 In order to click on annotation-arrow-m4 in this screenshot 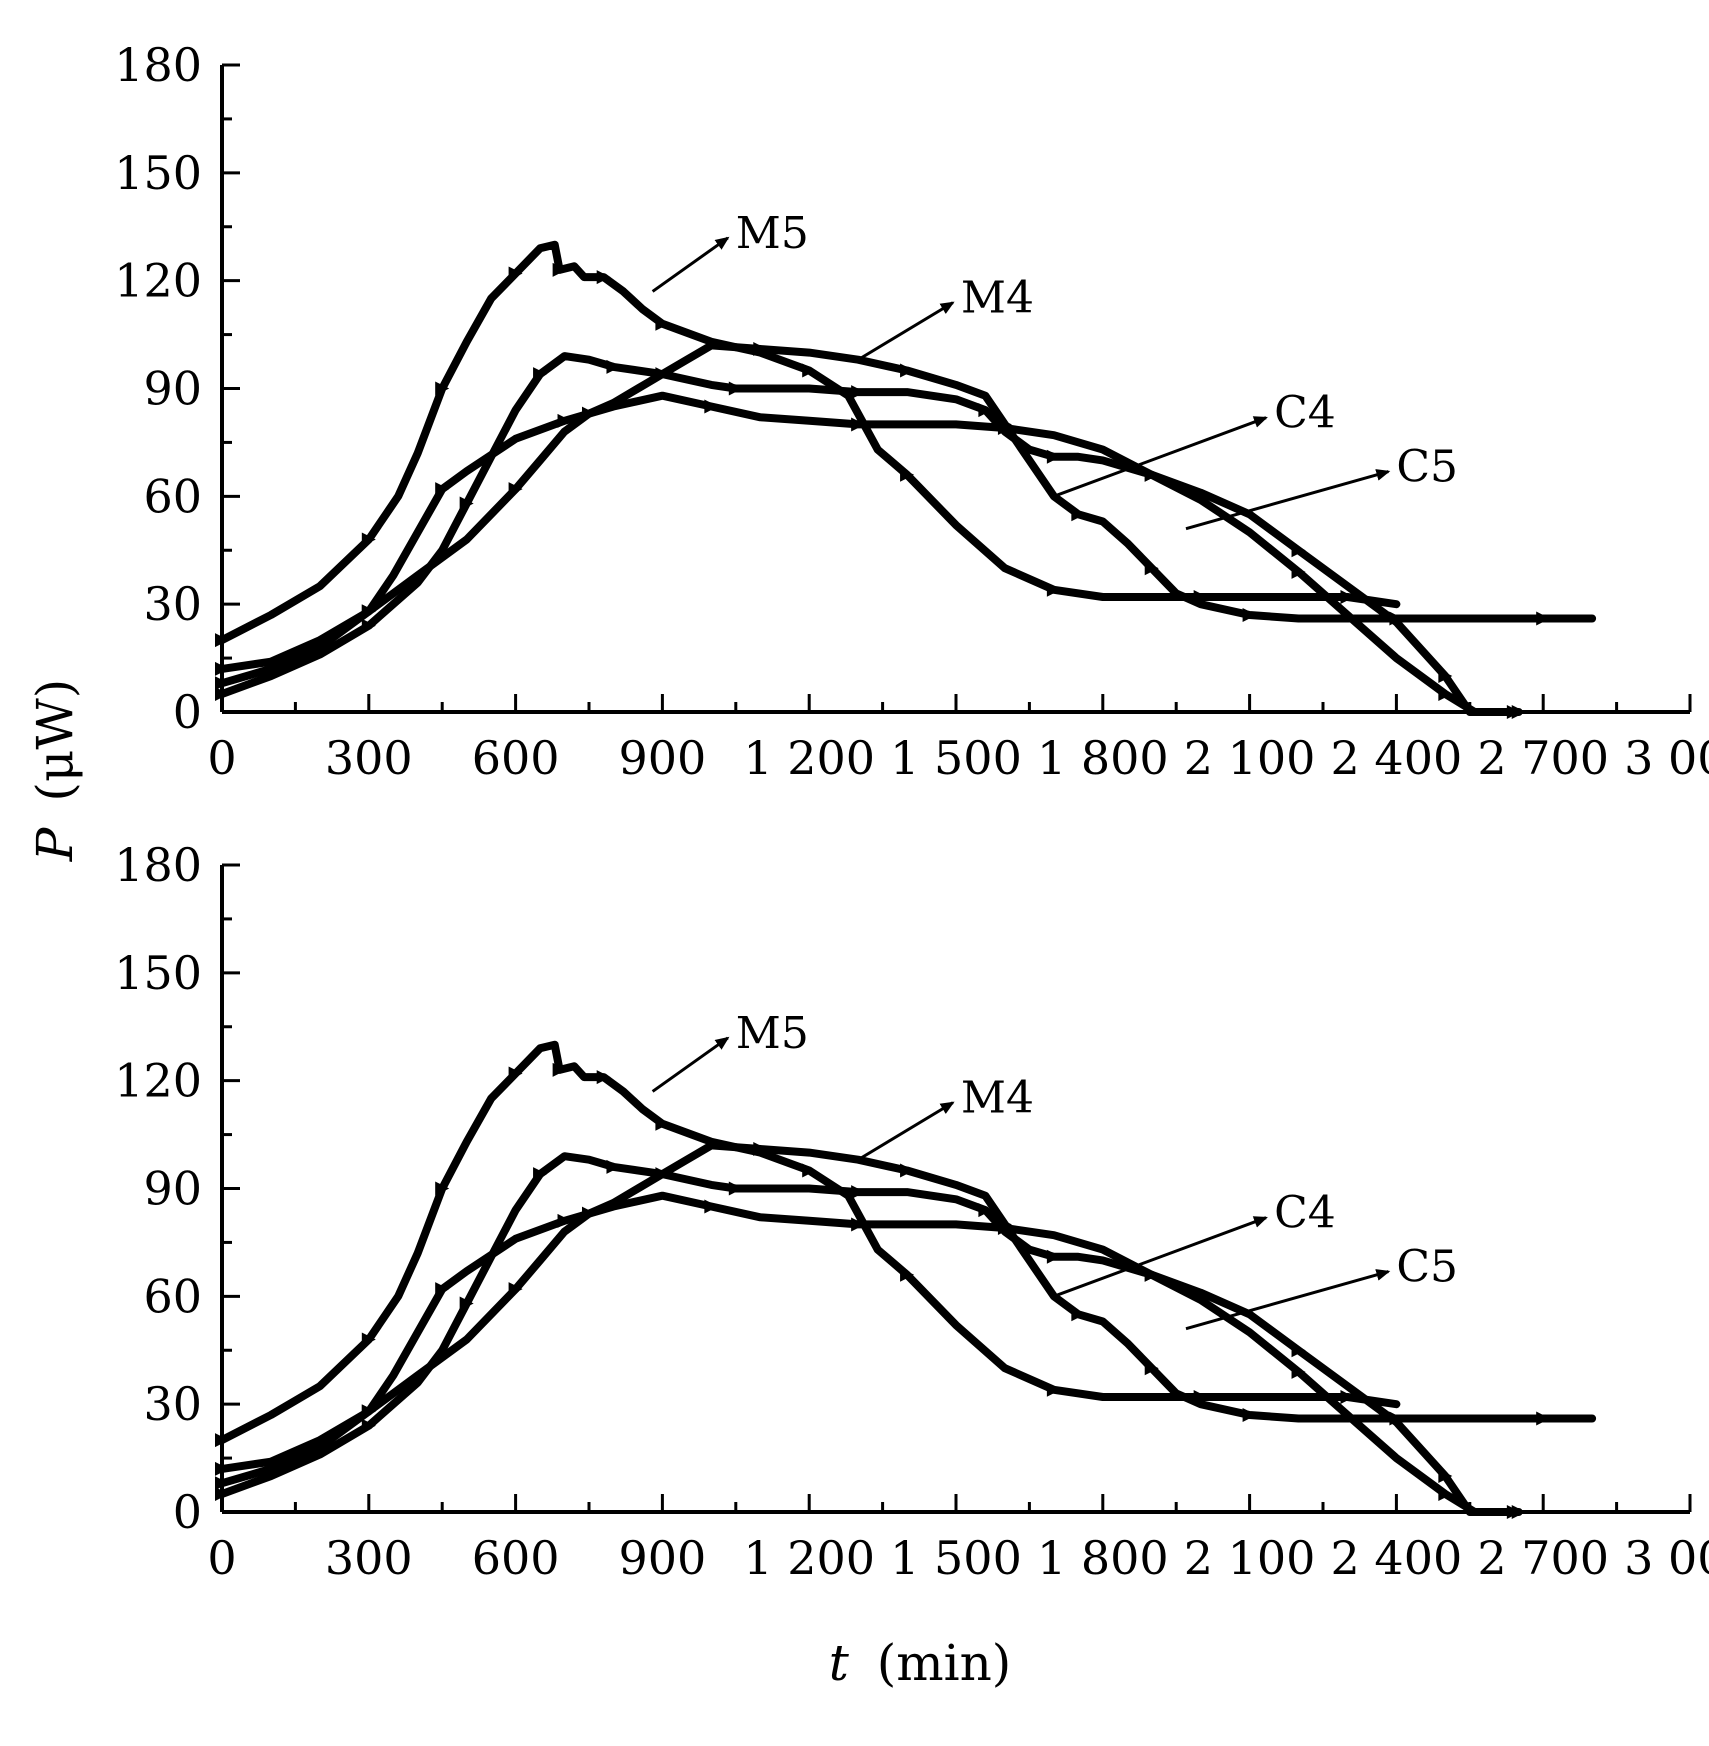, I will do `click(906, 331)`.